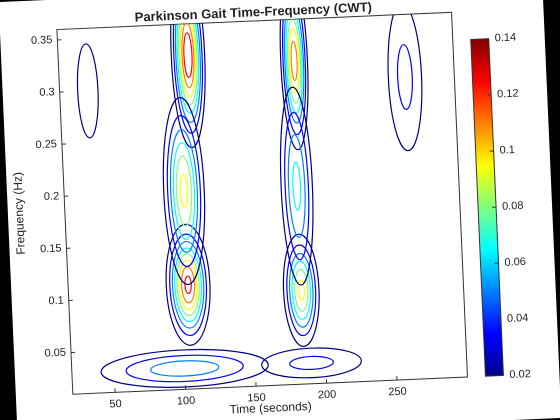 The image size is (560, 420). I want to click on x-tick-label: 150, so click(256, 398).